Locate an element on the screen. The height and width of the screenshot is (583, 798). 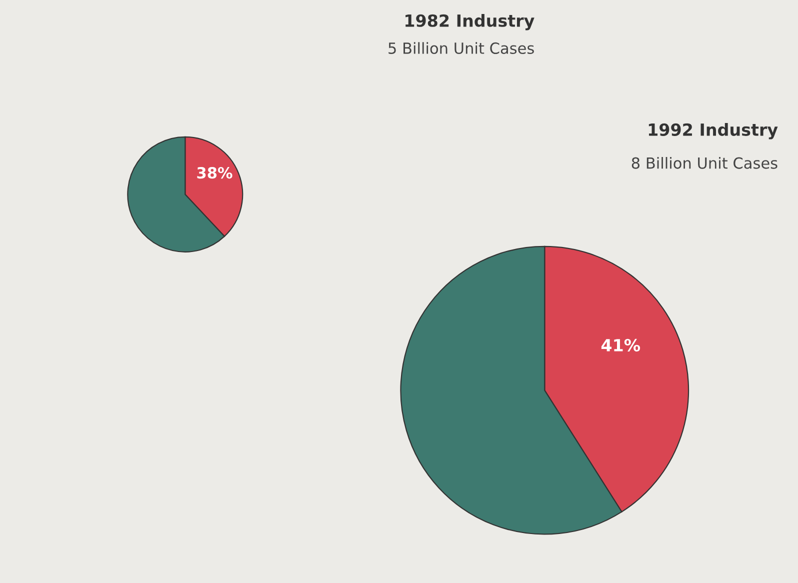
data-label: 38% is located at coordinates (214, 173).